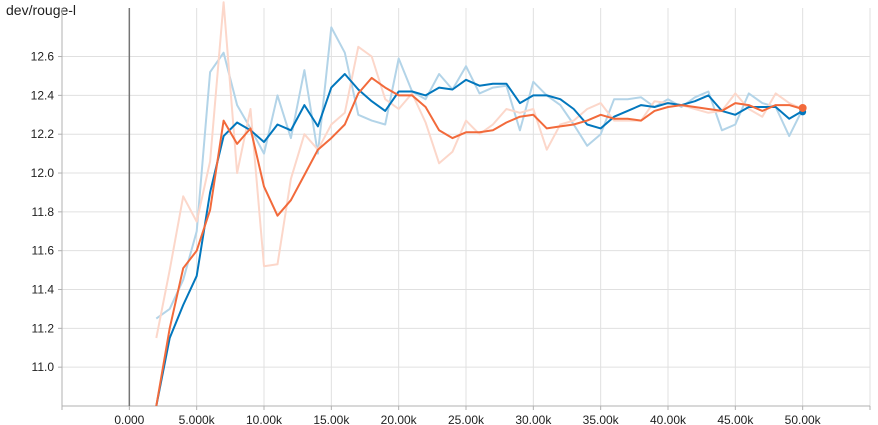 This screenshot has height=425, width=878. What do you see at coordinates (43, 251) in the screenshot?
I see `y-tick-label: 11.6` at bounding box center [43, 251].